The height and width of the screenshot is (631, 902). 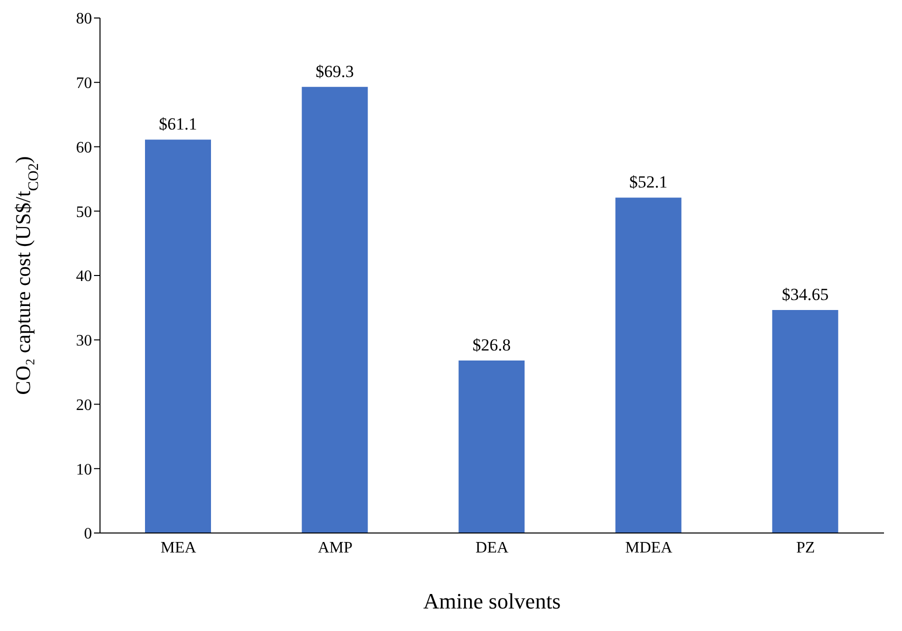 I want to click on data-label: $34.65, so click(x=805, y=294).